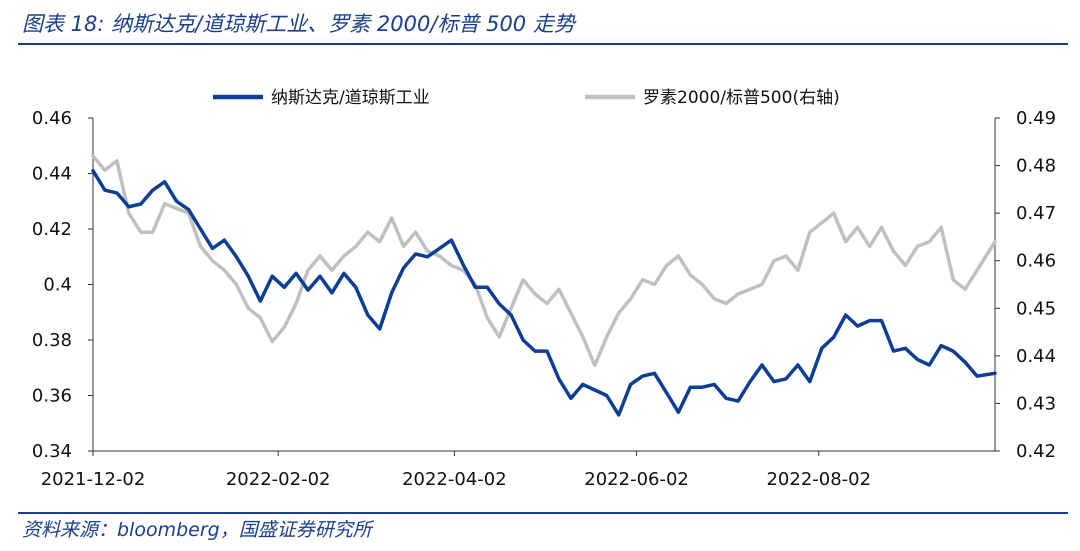 The height and width of the screenshot is (551, 1080). Describe the element at coordinates (1036, 308) in the screenshot. I see `y-right-tick-label: 0.45` at that location.